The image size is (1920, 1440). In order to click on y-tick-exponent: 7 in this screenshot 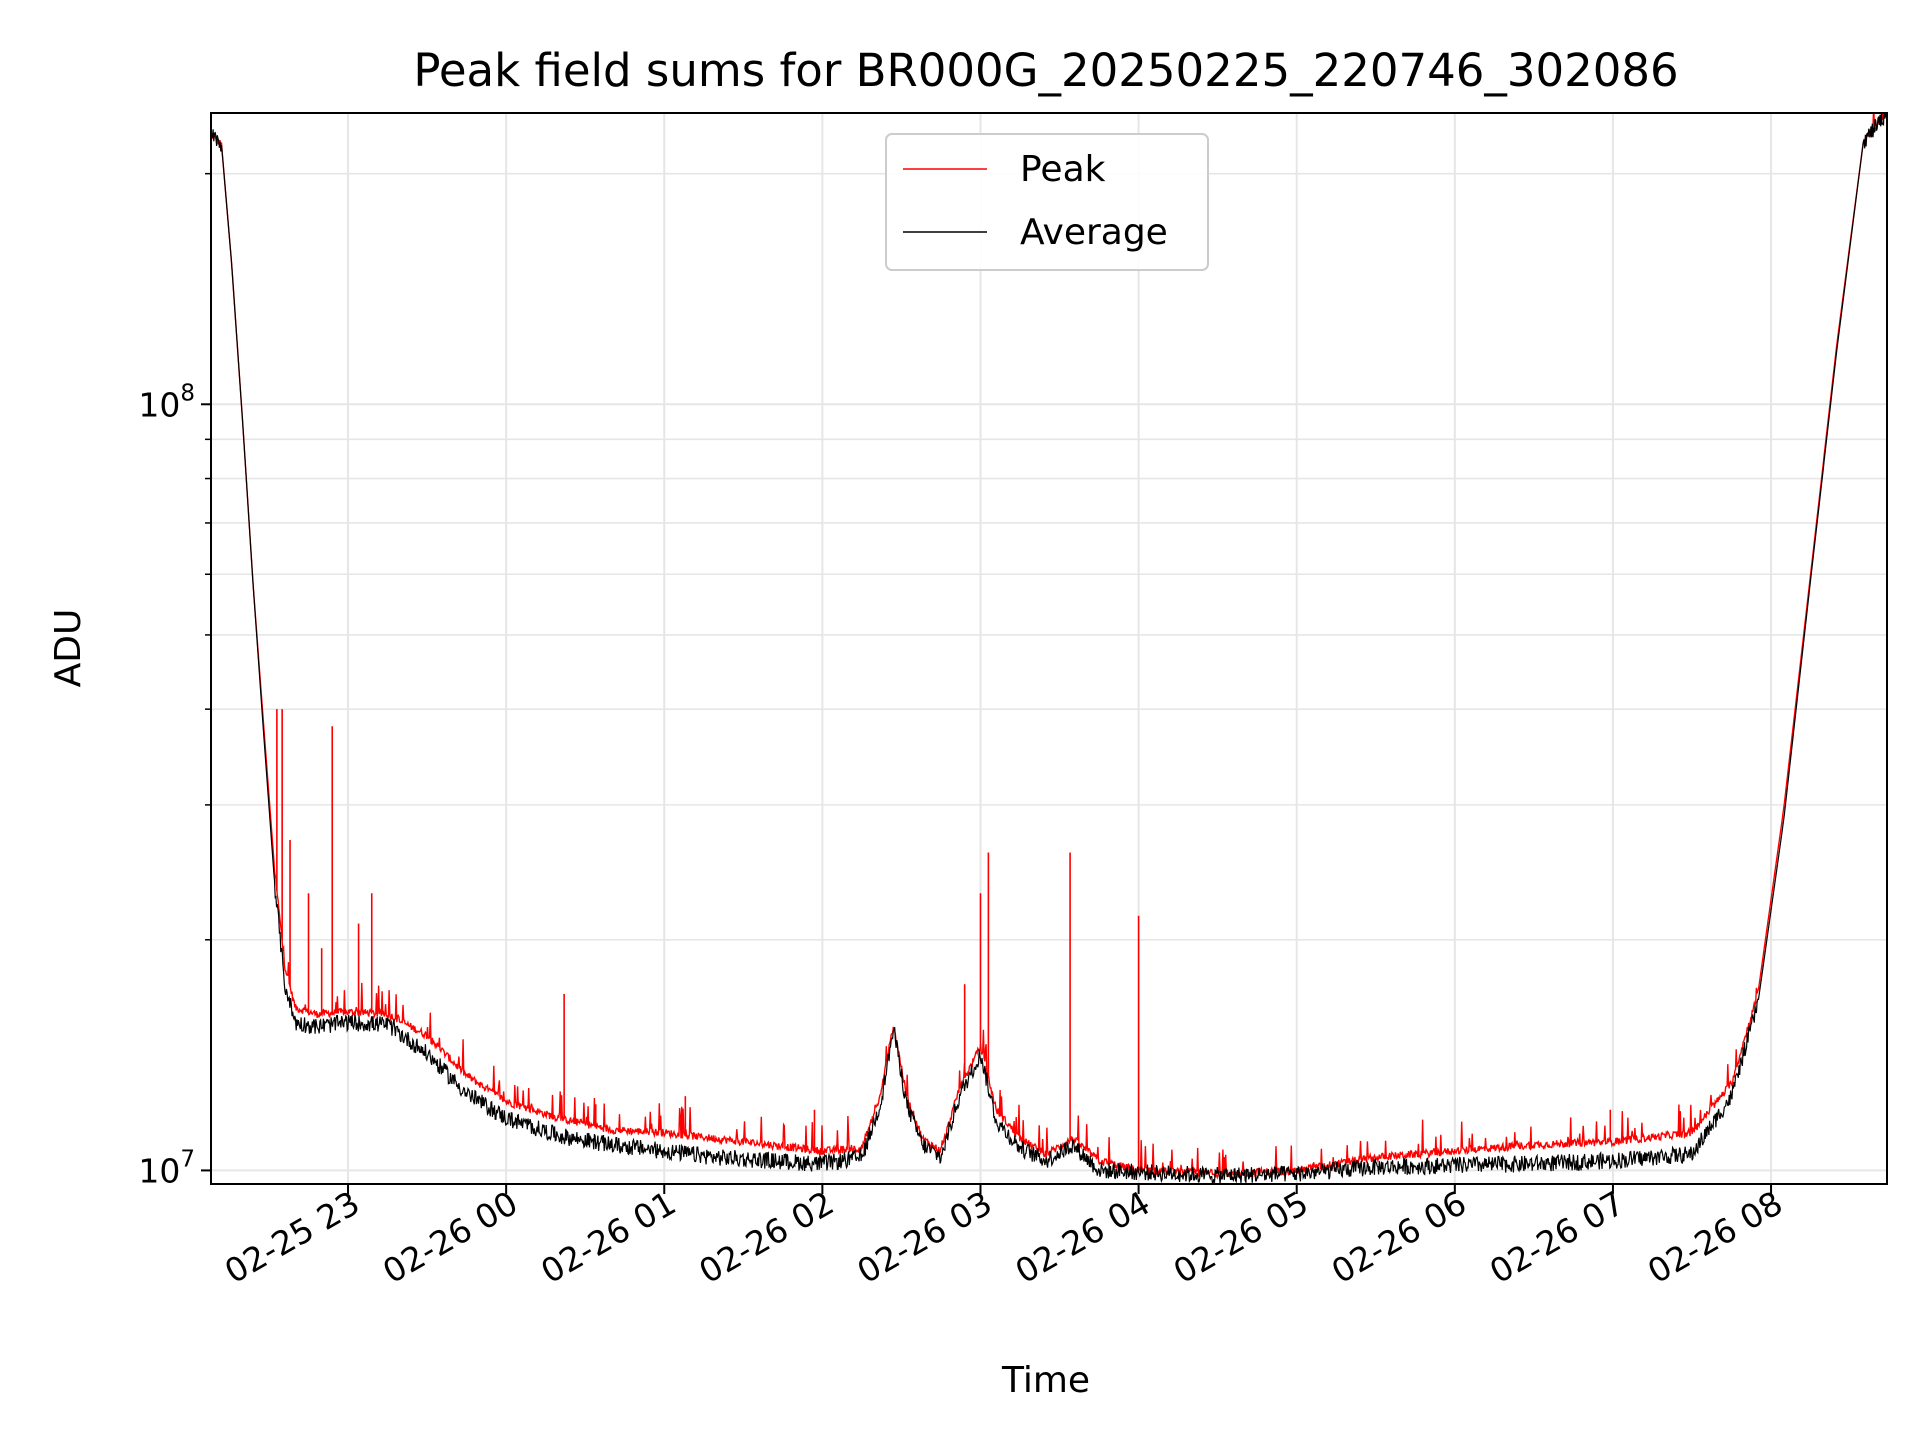, I will do `click(187, 1159)`.